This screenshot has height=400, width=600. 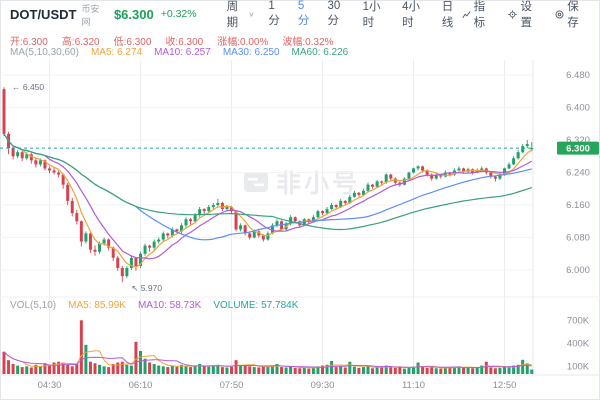 I want to click on price-tick-label: 6.400, so click(x=578, y=108).